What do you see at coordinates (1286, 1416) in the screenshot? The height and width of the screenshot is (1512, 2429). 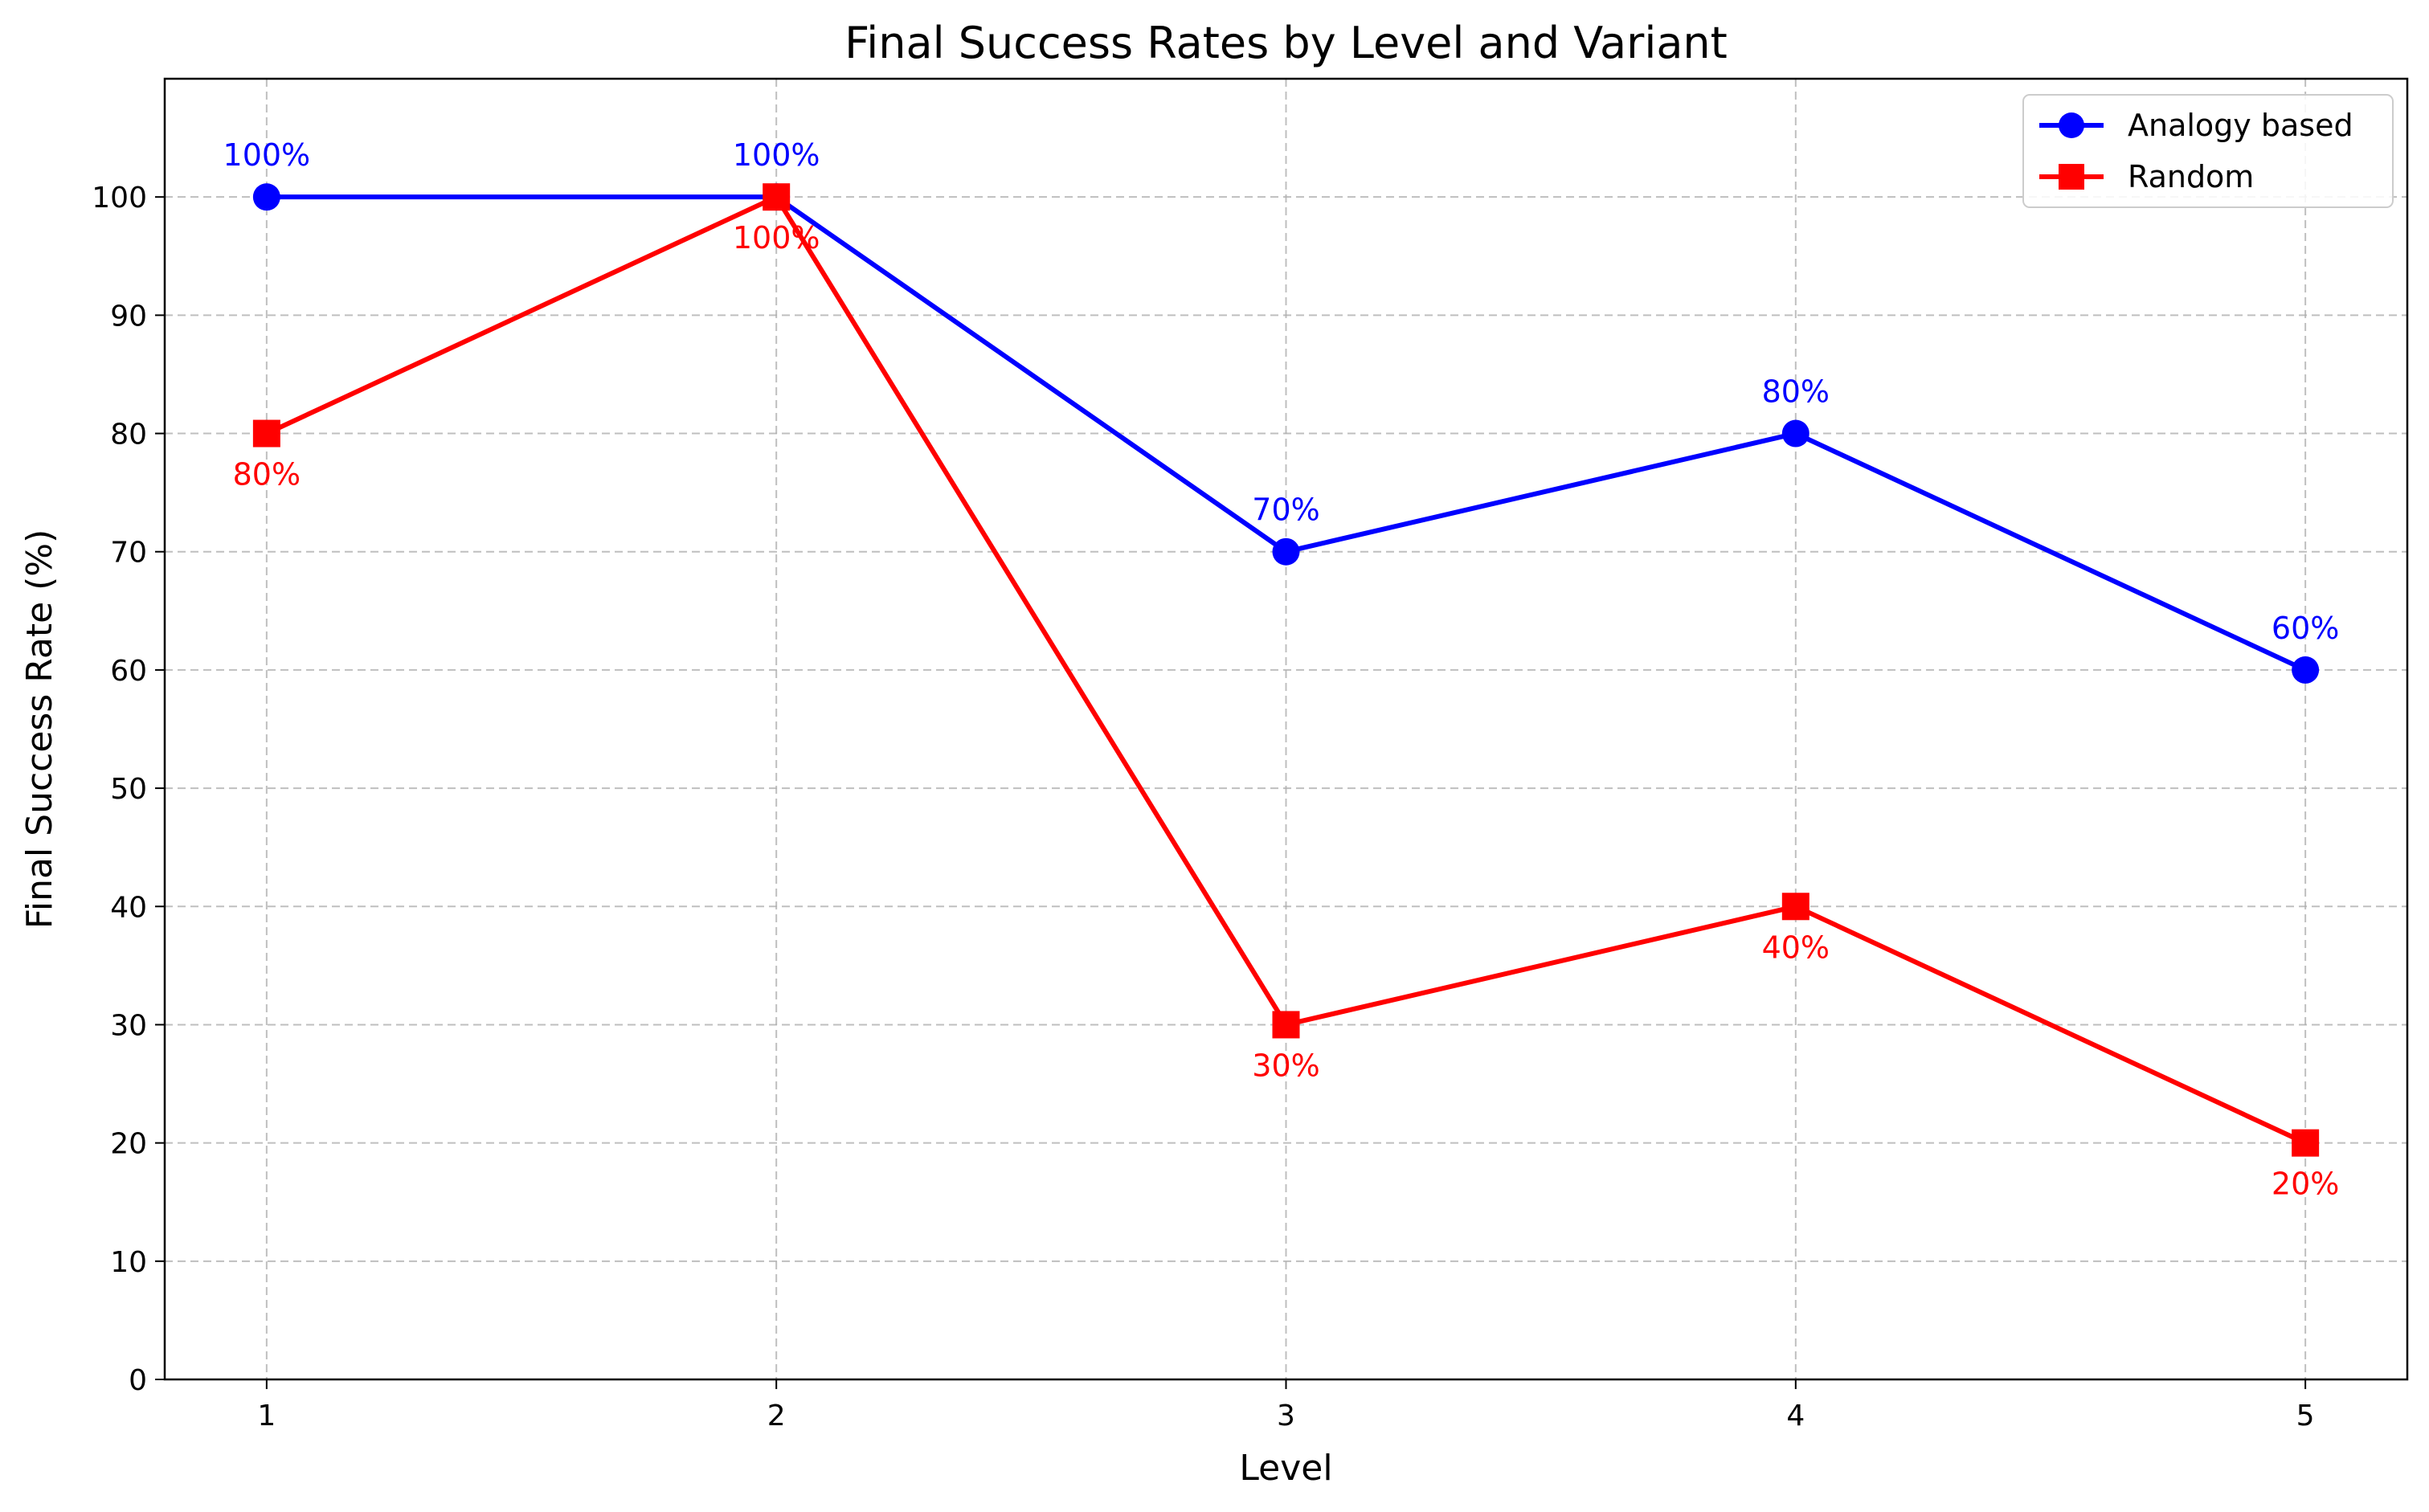 I see `x-tick-label: 3` at bounding box center [1286, 1416].